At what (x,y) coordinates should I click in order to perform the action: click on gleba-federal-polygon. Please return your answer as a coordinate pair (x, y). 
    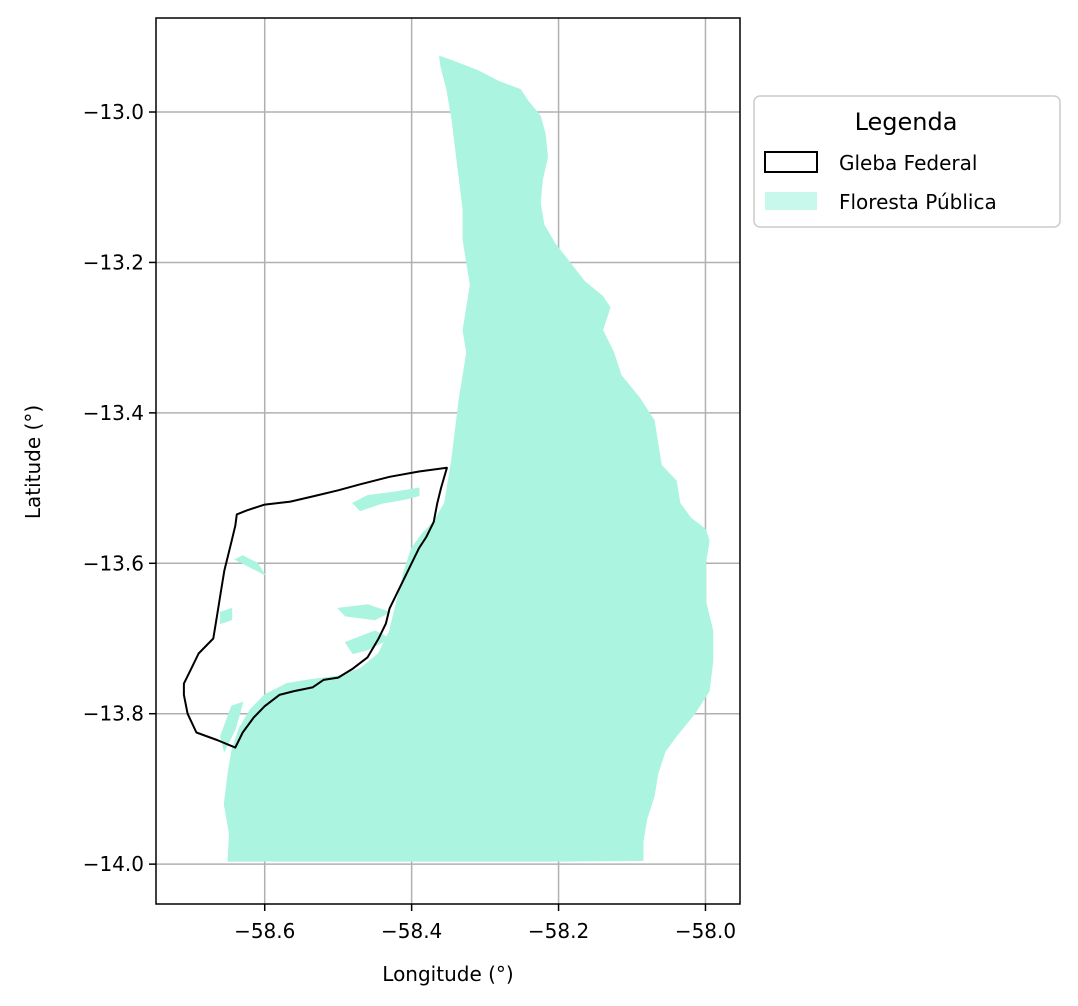
    Looking at the image, I should click on (315, 607).